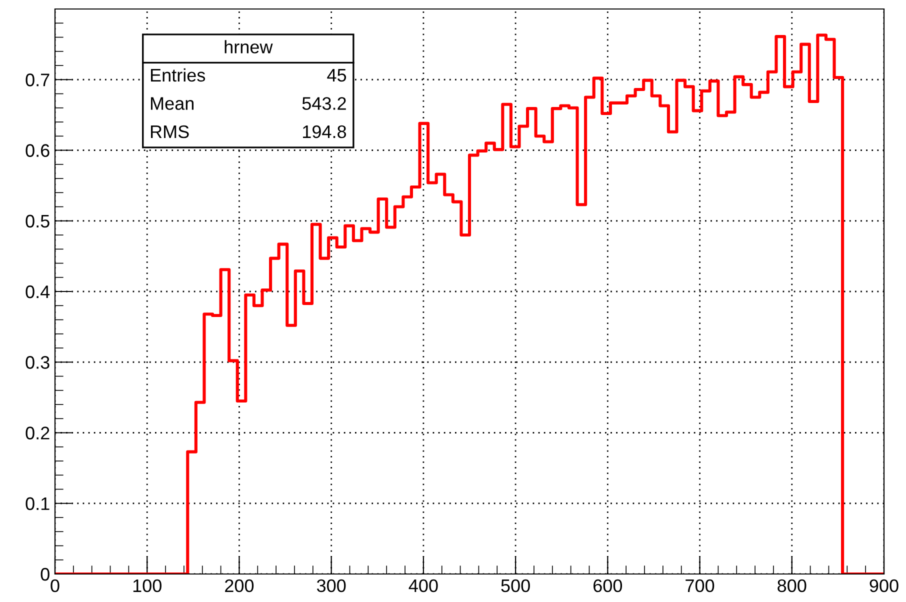 This screenshot has height=602, width=906. What do you see at coordinates (324, 131) in the screenshot?
I see `annotation: 194.8` at bounding box center [324, 131].